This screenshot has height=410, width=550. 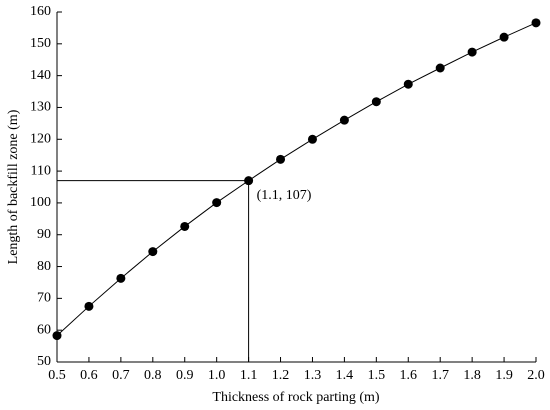 I want to click on x-tick-label: 1.8, so click(x=472, y=375).